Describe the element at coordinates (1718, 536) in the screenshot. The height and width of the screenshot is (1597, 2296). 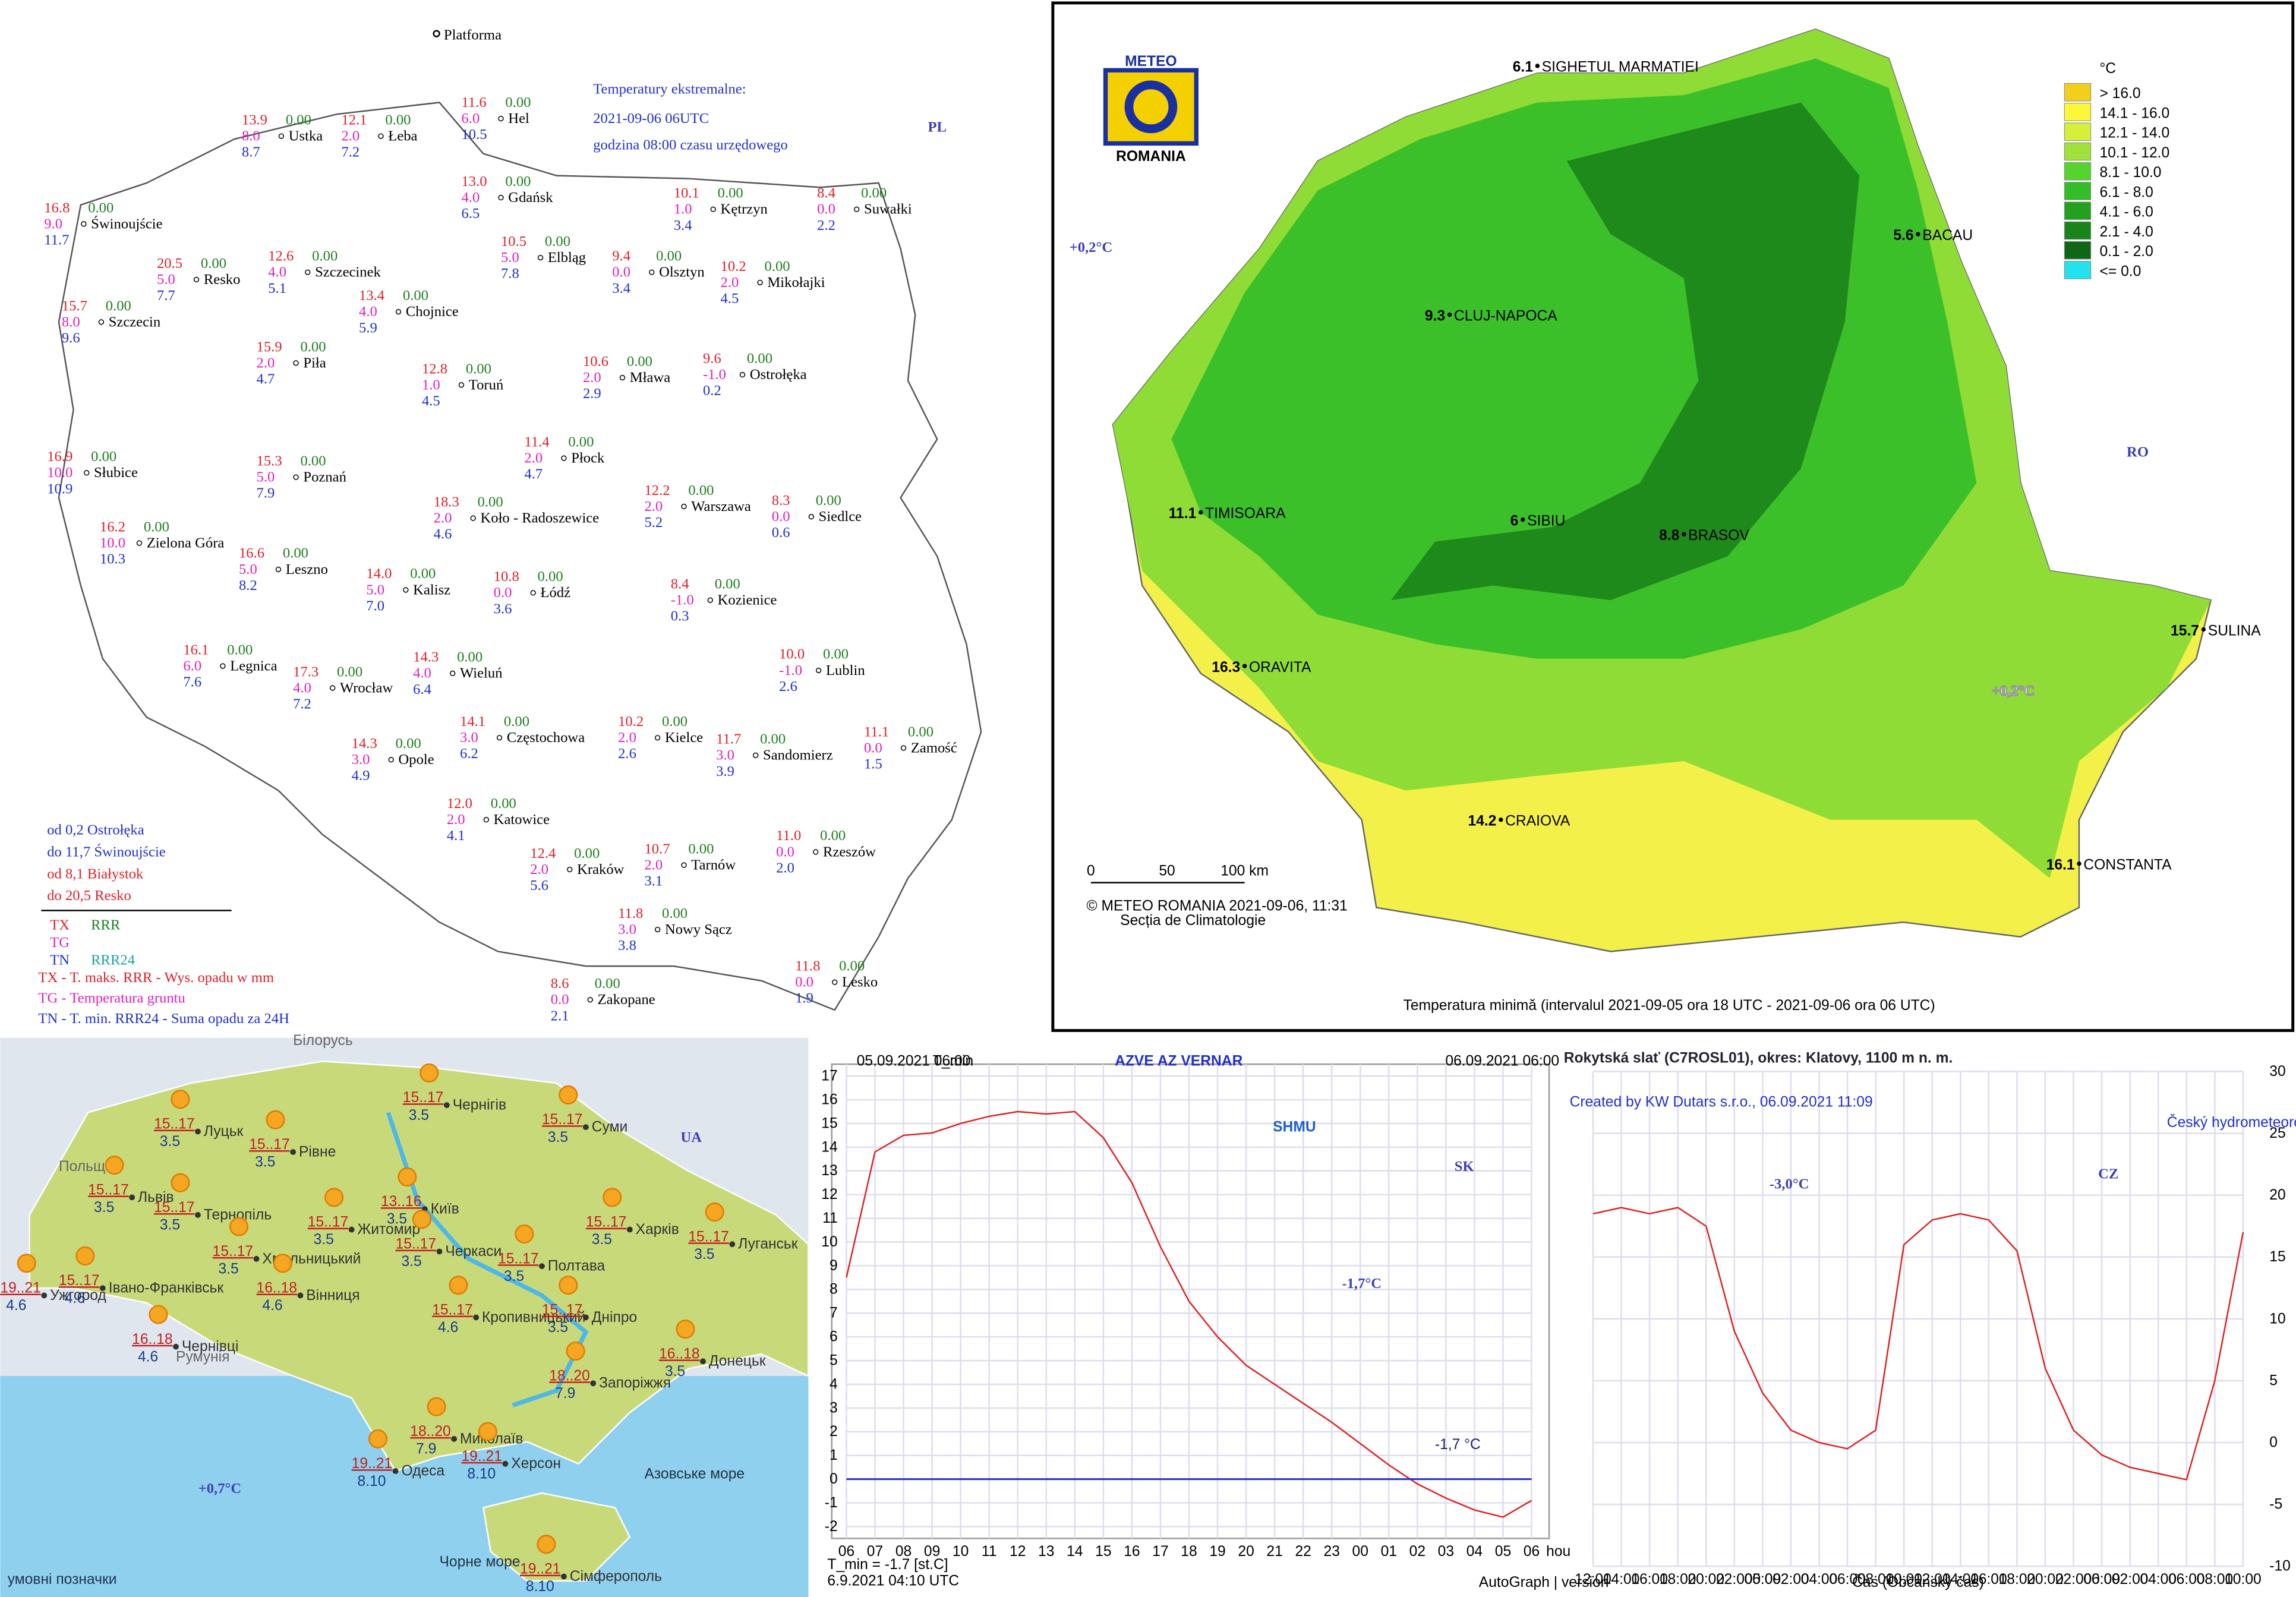
I see `ro-station-name: BRASOV` at that location.